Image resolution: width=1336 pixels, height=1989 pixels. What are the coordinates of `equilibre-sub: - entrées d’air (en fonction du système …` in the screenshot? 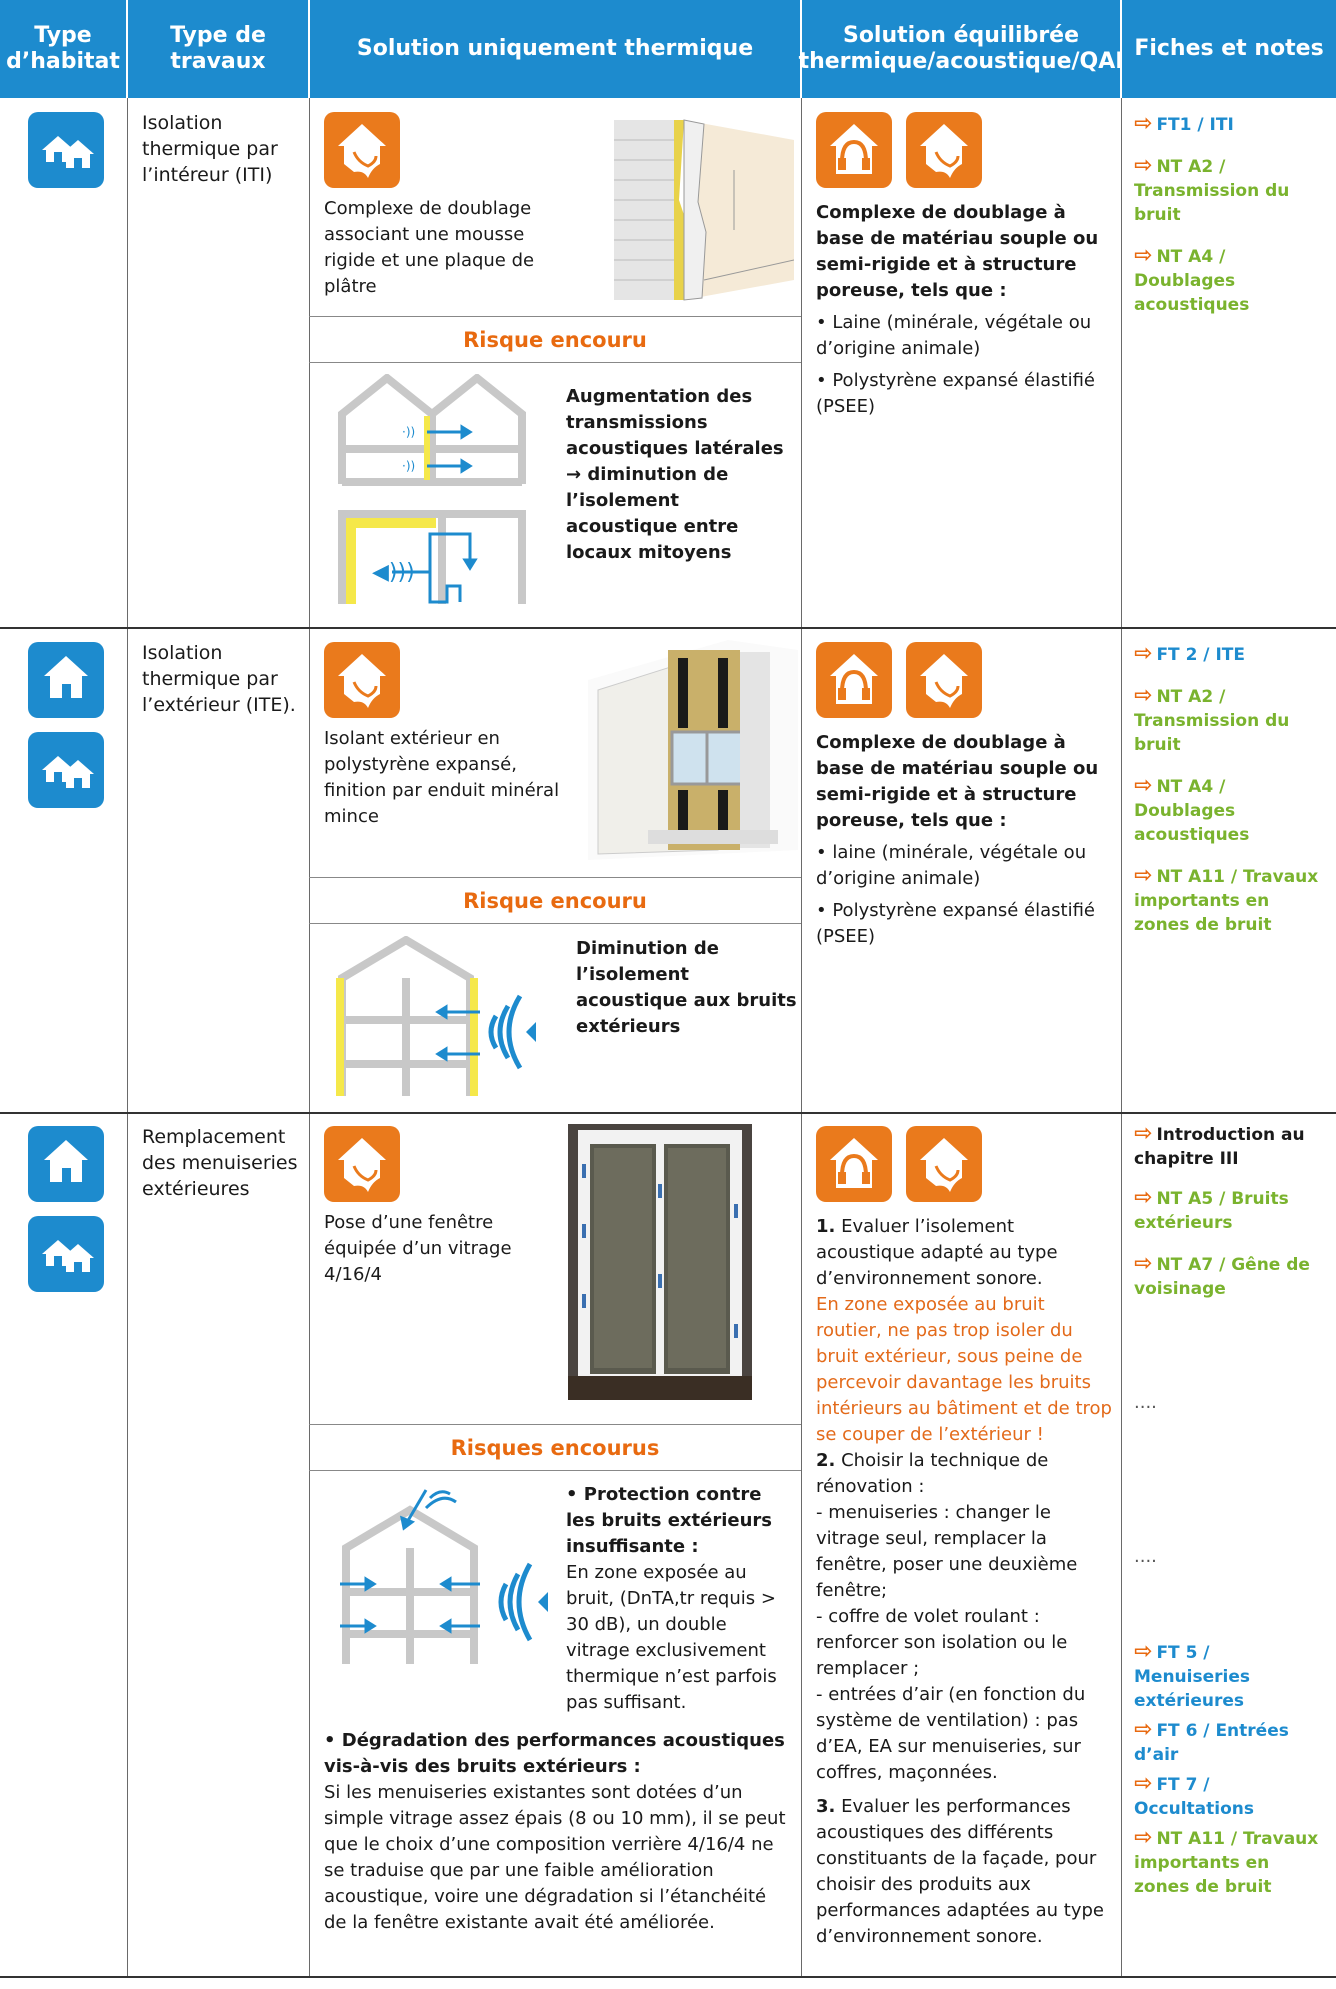 It's located at (951, 1733).